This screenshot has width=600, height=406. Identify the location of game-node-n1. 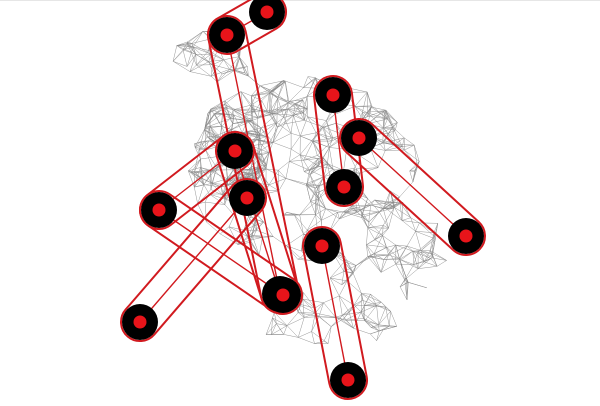
(267, 15).